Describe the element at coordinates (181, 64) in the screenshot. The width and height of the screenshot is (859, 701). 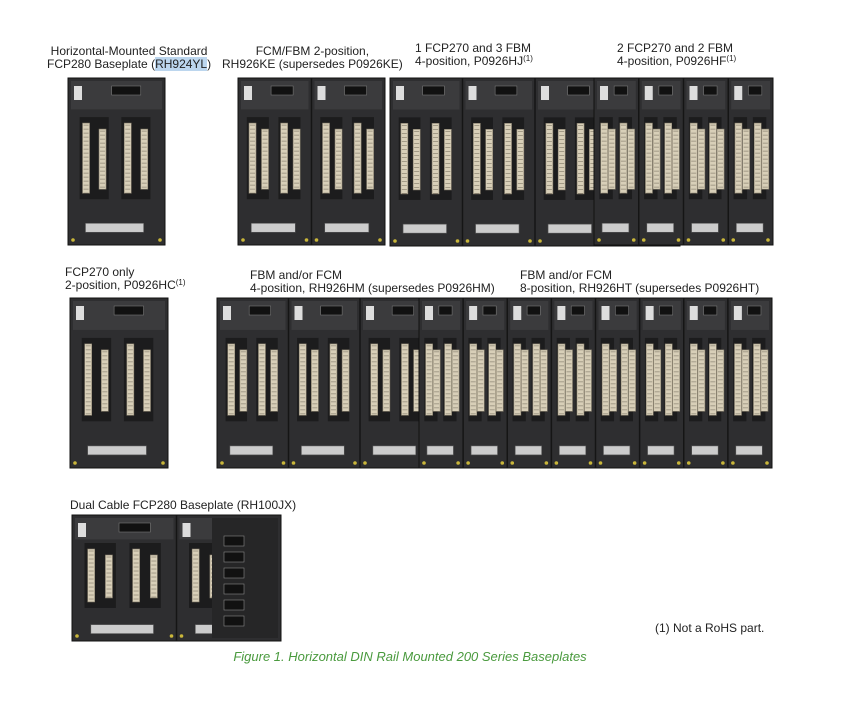
I see `highlighted-text: RH924YL` at that location.